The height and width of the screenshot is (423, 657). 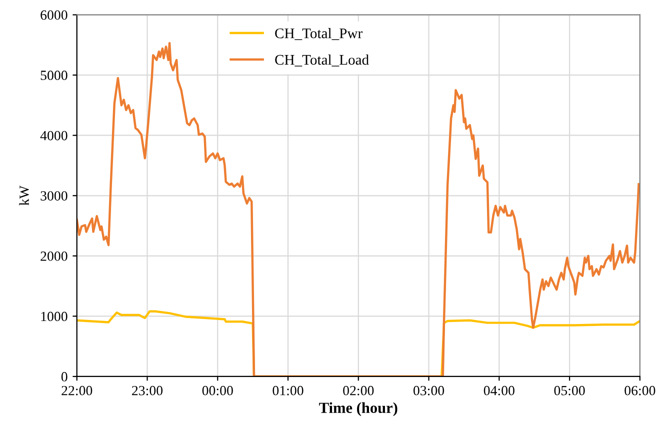 What do you see at coordinates (217, 391) in the screenshot?
I see `x-tick-label: 00:00` at bounding box center [217, 391].